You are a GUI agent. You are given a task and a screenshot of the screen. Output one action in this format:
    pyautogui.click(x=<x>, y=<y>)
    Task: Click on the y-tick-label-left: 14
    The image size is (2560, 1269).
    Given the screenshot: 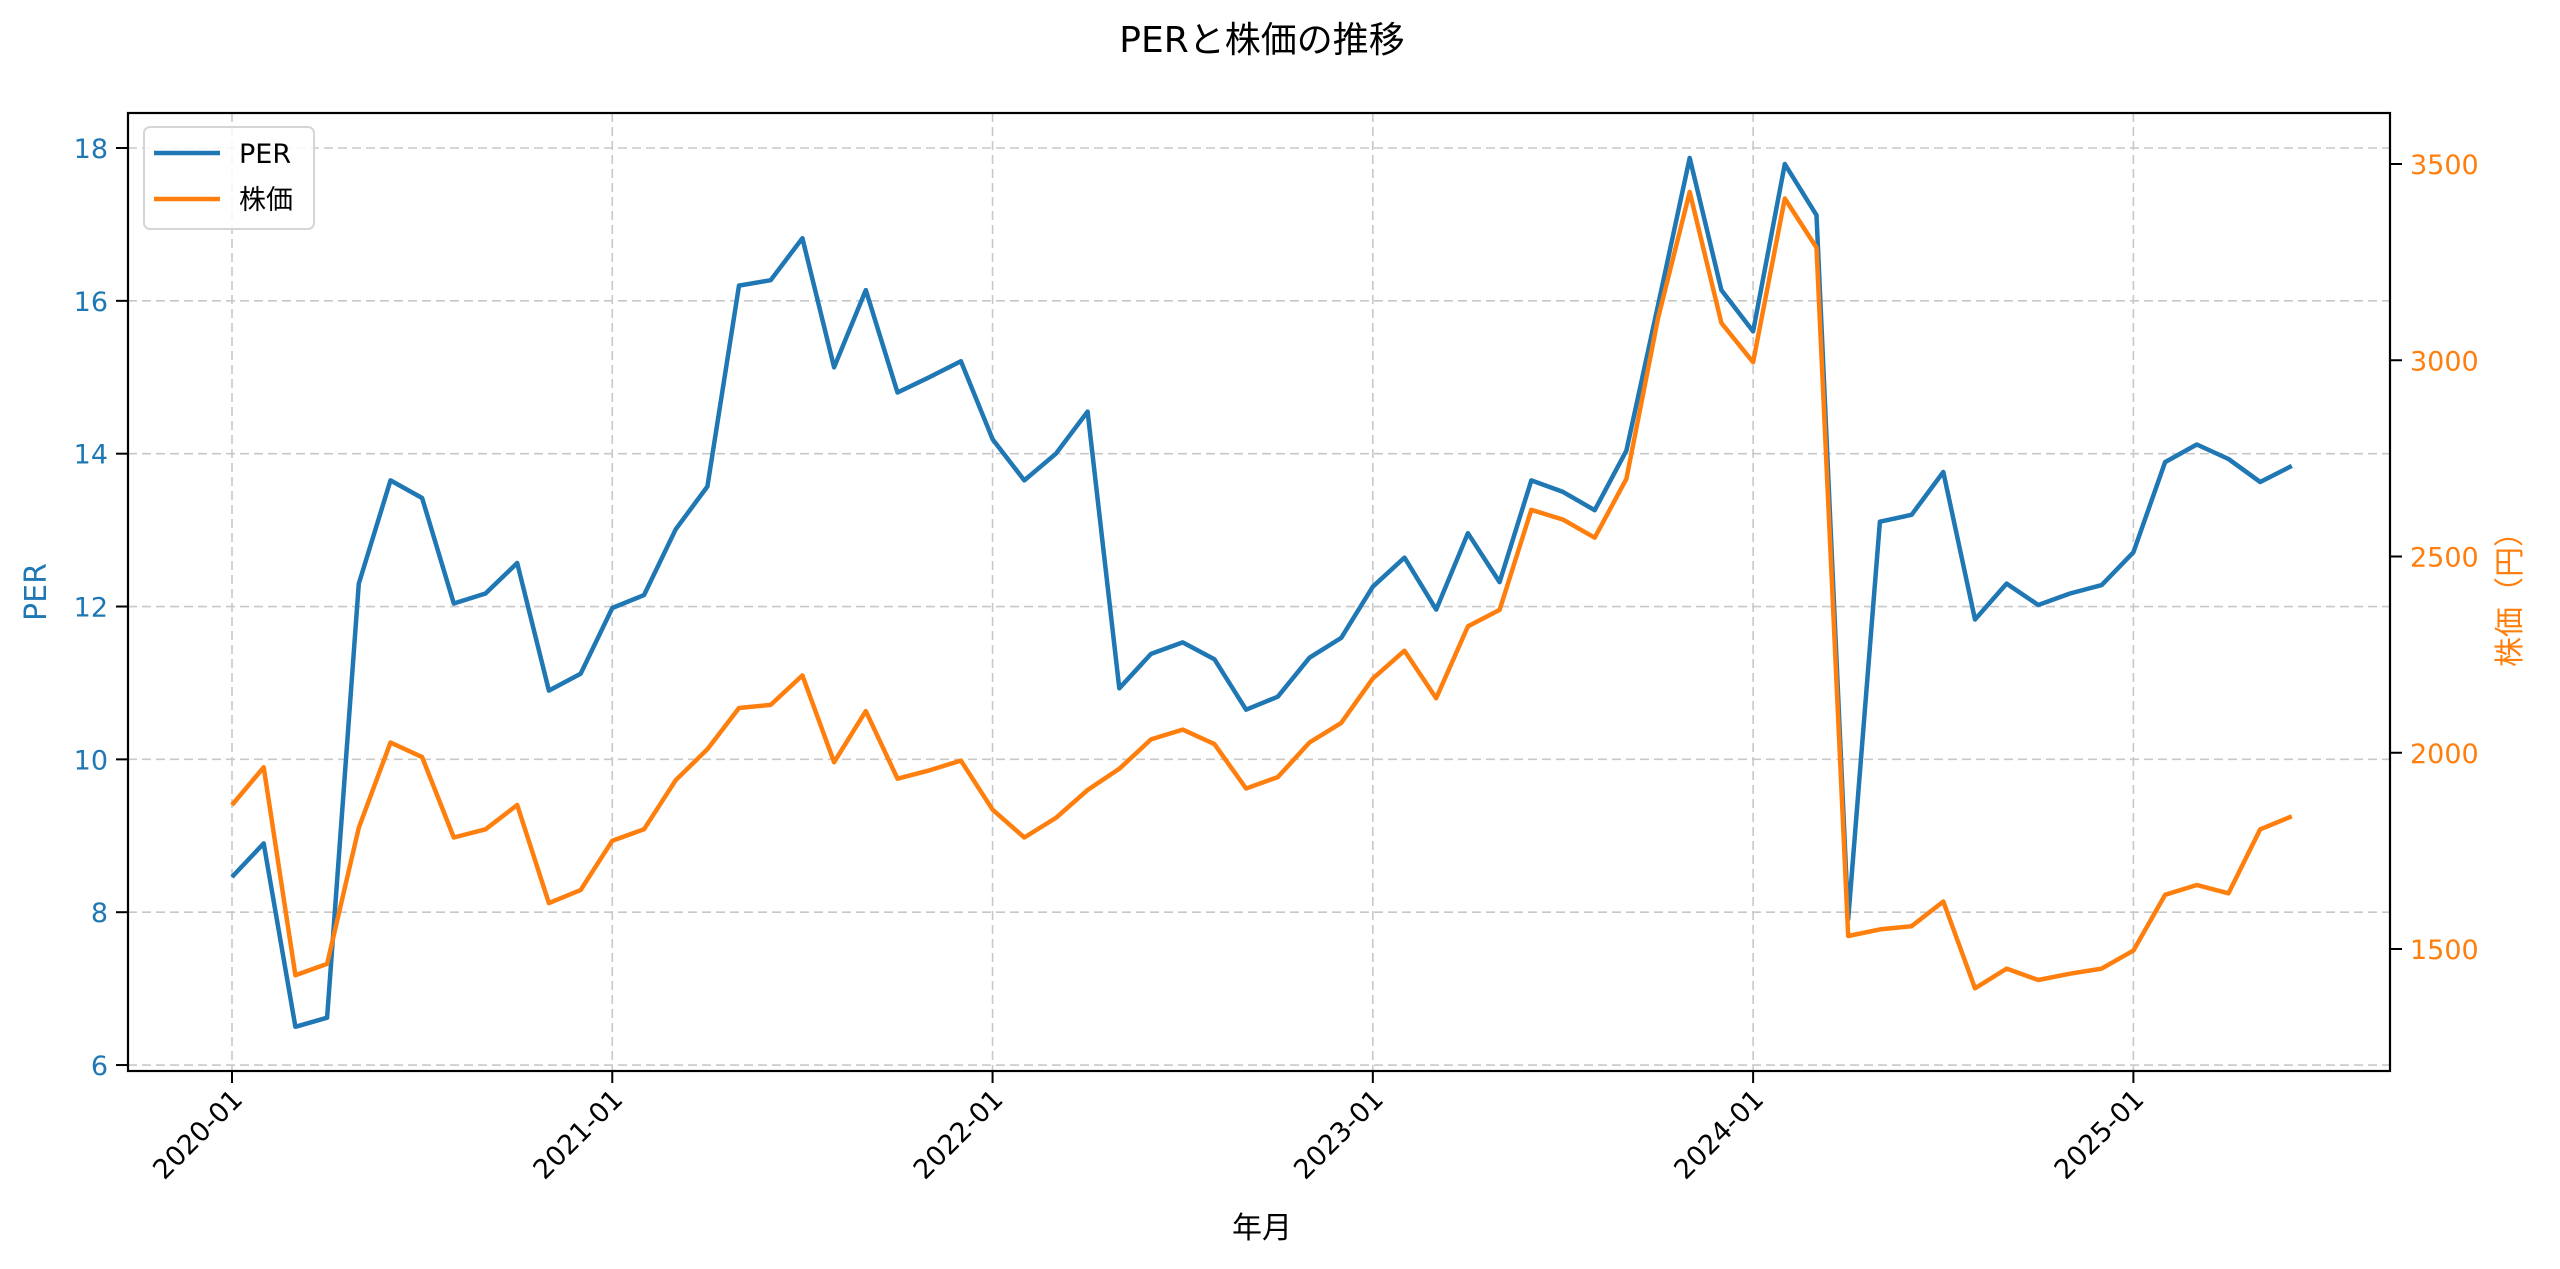 What is the action you would take?
    pyautogui.click(x=91, y=455)
    